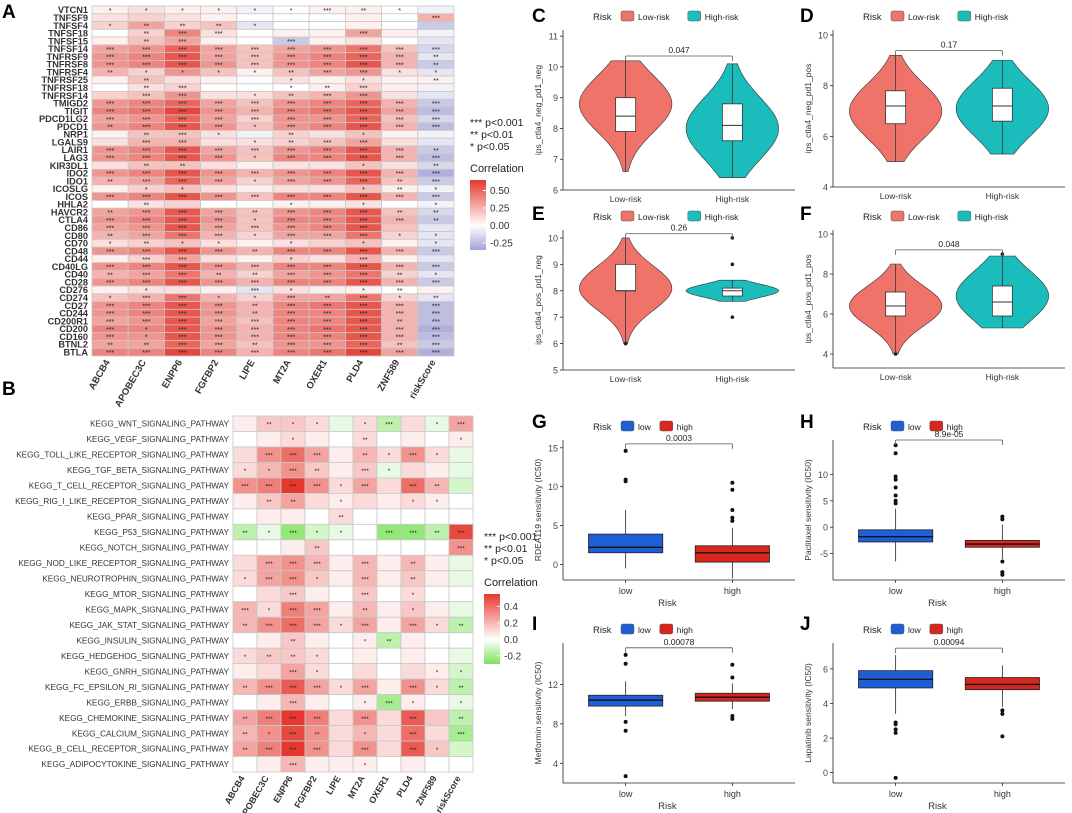 The image size is (1072, 813). Describe the element at coordinates (317, 374) in the screenshot. I see `column-label: OXER1` at that location.